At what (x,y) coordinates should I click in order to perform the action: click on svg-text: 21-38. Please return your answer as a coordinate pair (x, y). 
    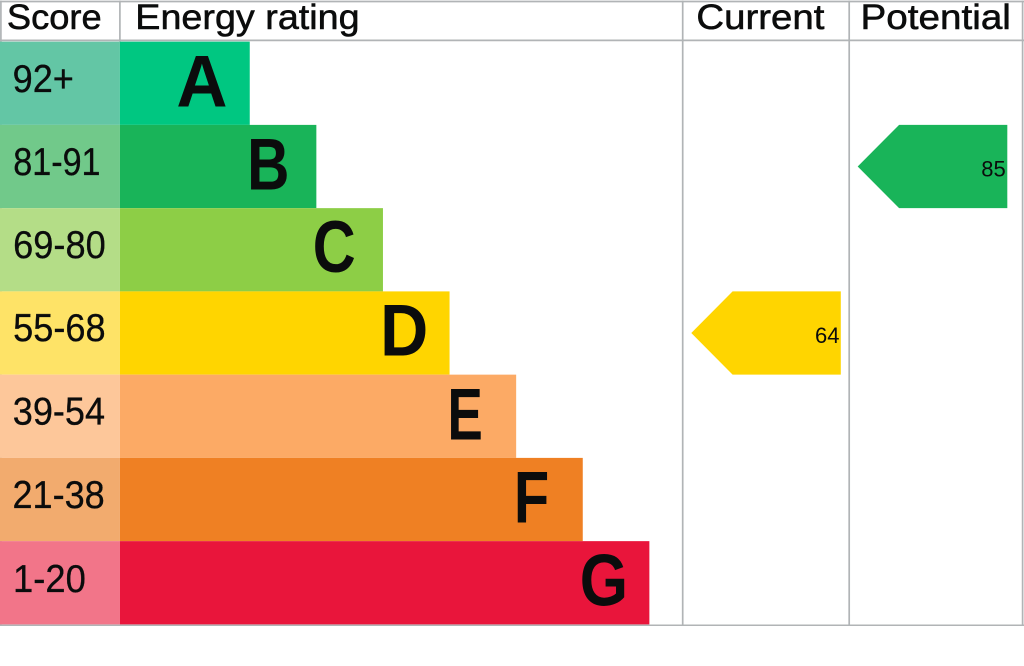
    Looking at the image, I should click on (58, 495).